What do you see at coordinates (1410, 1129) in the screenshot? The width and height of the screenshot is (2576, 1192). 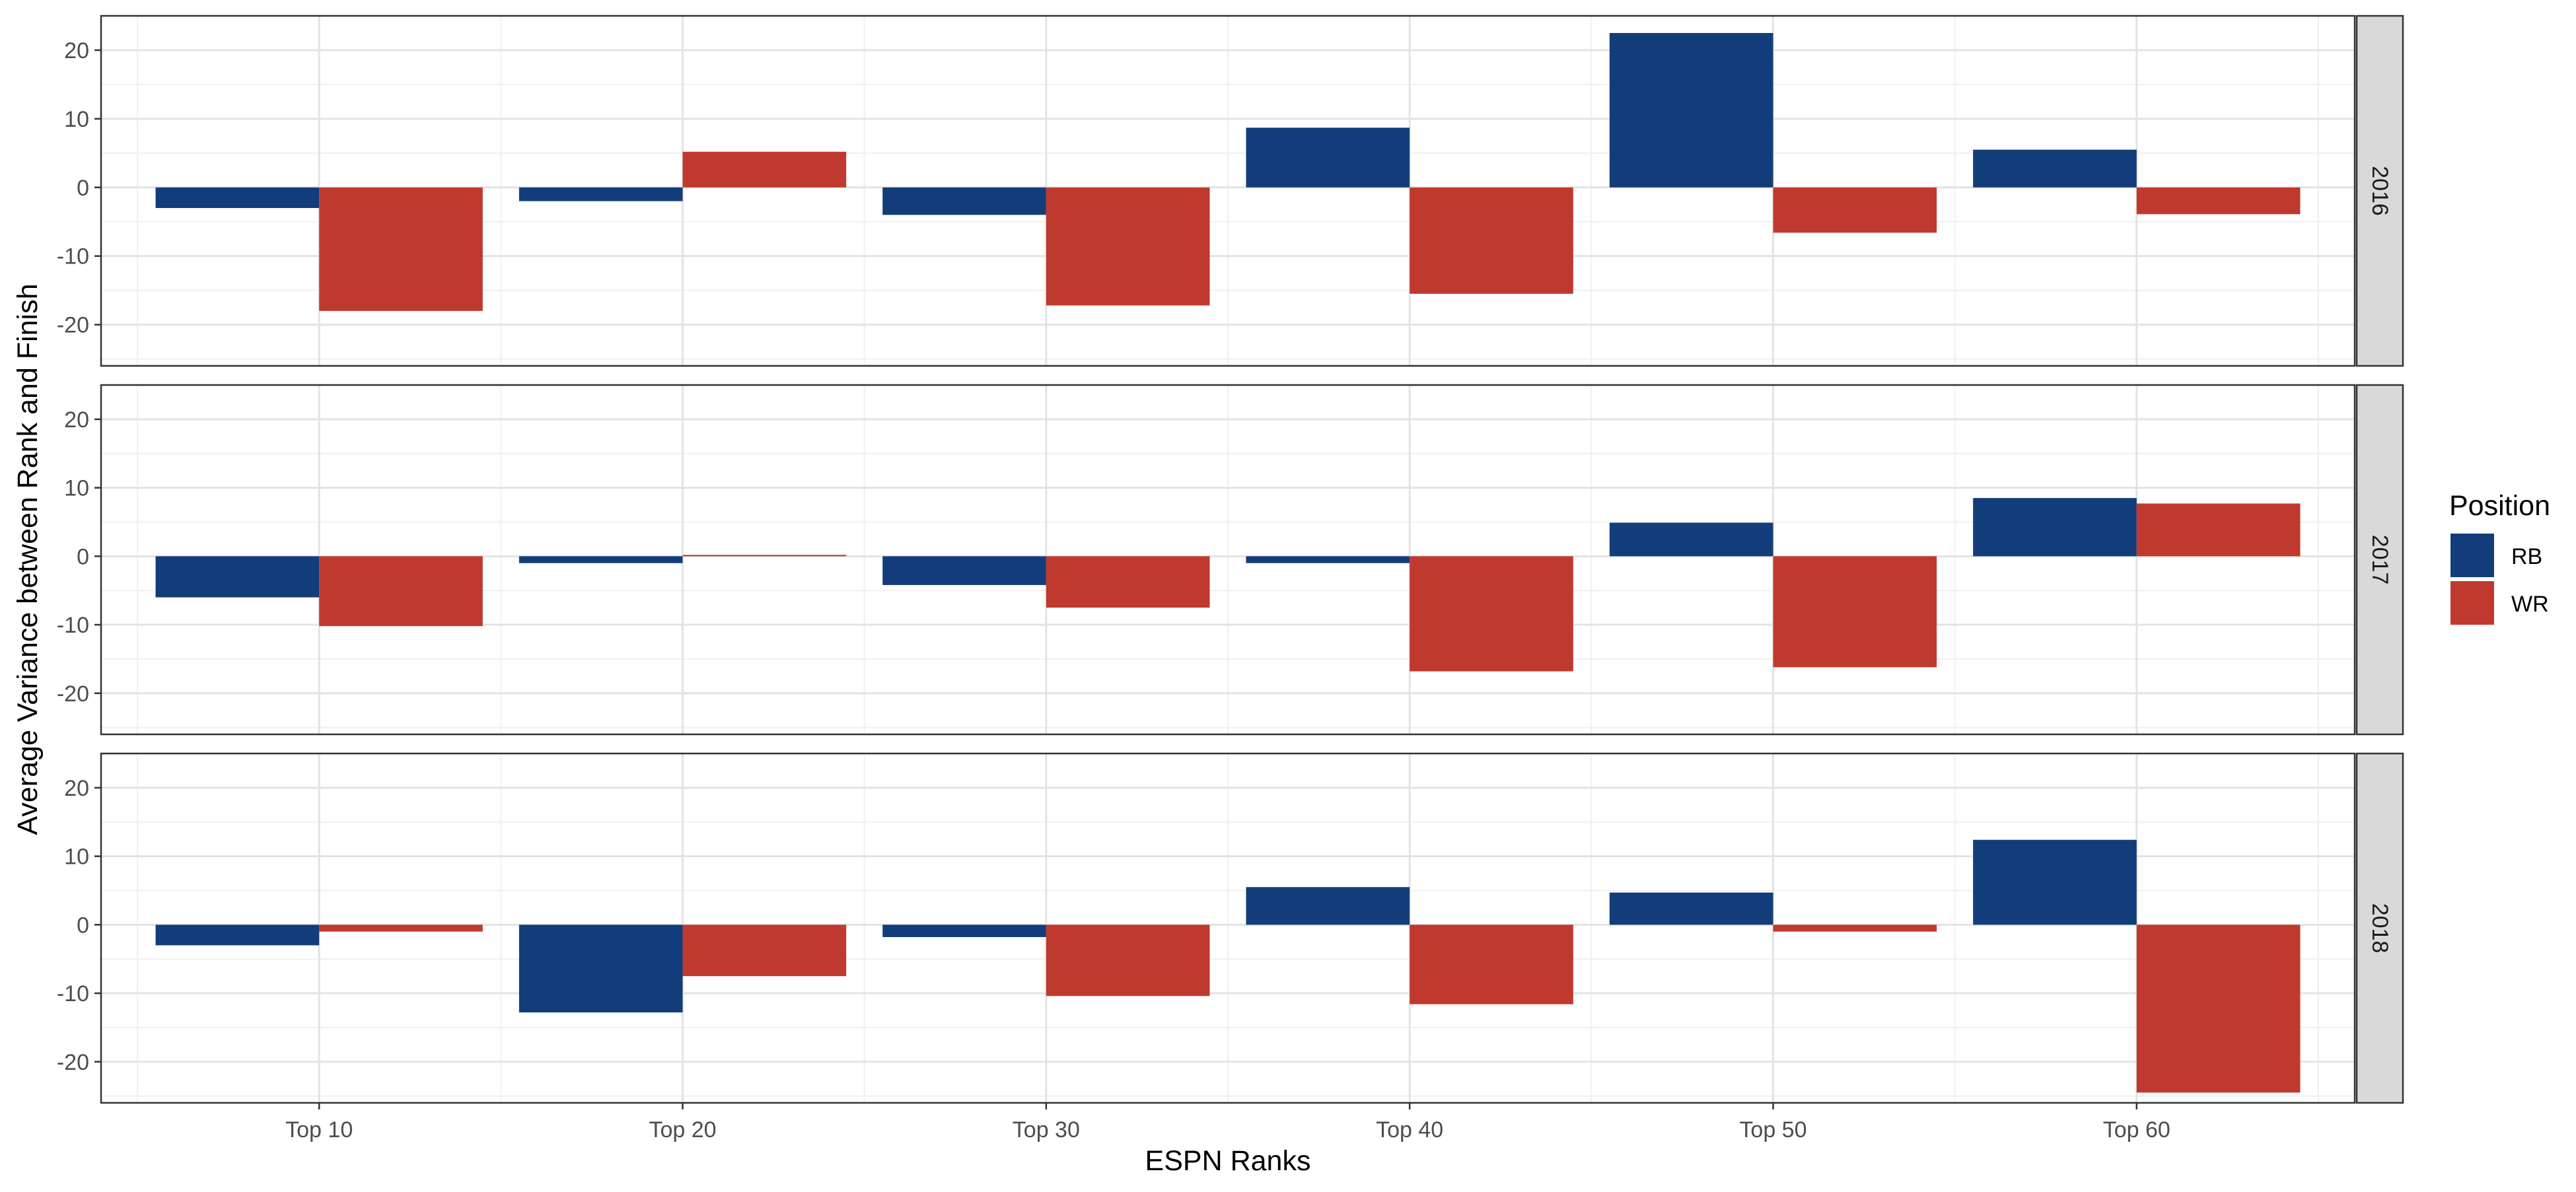 I see `x-tick-label: Top 40` at bounding box center [1410, 1129].